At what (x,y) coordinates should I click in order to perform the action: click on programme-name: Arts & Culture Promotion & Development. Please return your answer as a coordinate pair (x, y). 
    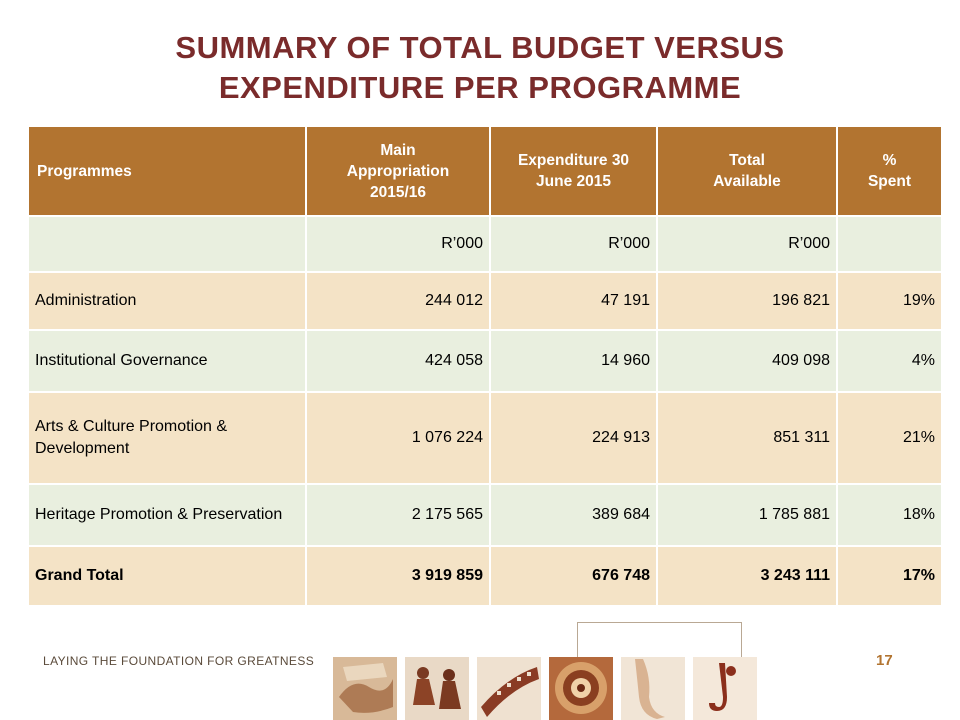
    Looking at the image, I should click on (167, 438).